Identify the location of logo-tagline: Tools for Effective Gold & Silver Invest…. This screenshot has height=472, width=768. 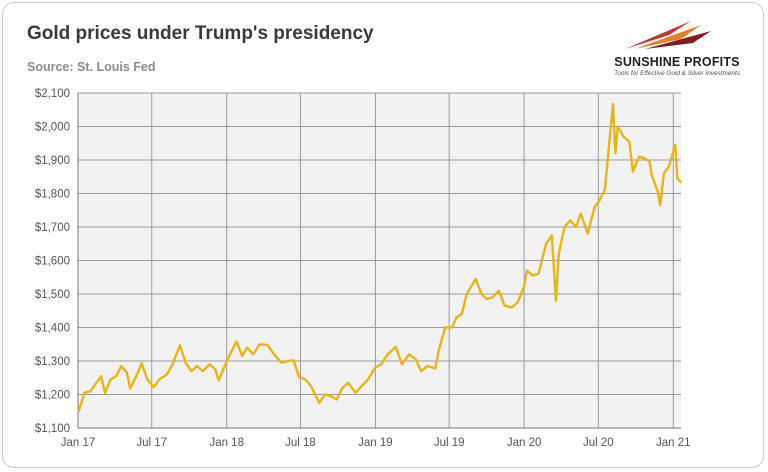
(677, 73).